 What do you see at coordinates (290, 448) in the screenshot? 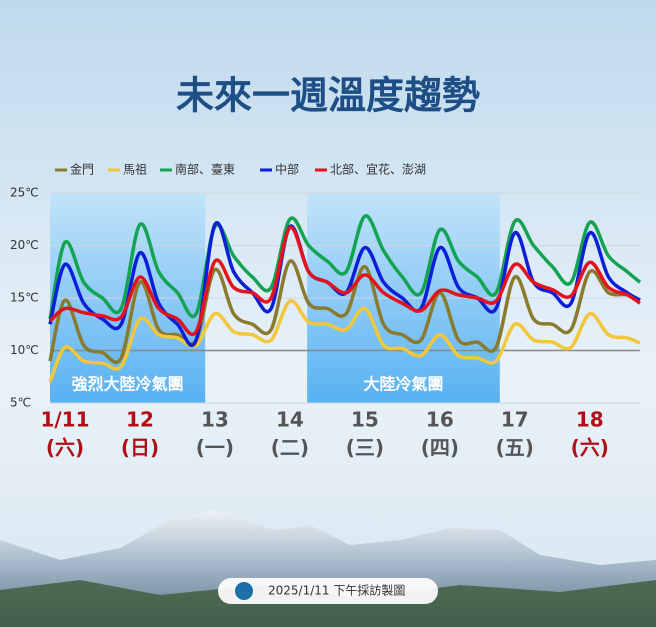
I see `x-tick-sublabel: (二)` at bounding box center [290, 448].